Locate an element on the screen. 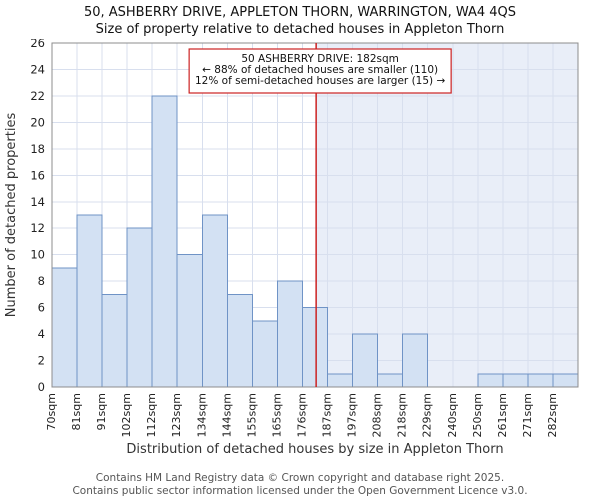 The width and height of the screenshot is (600, 500). x-tick-label: 261sqm is located at coordinates (502, 415).